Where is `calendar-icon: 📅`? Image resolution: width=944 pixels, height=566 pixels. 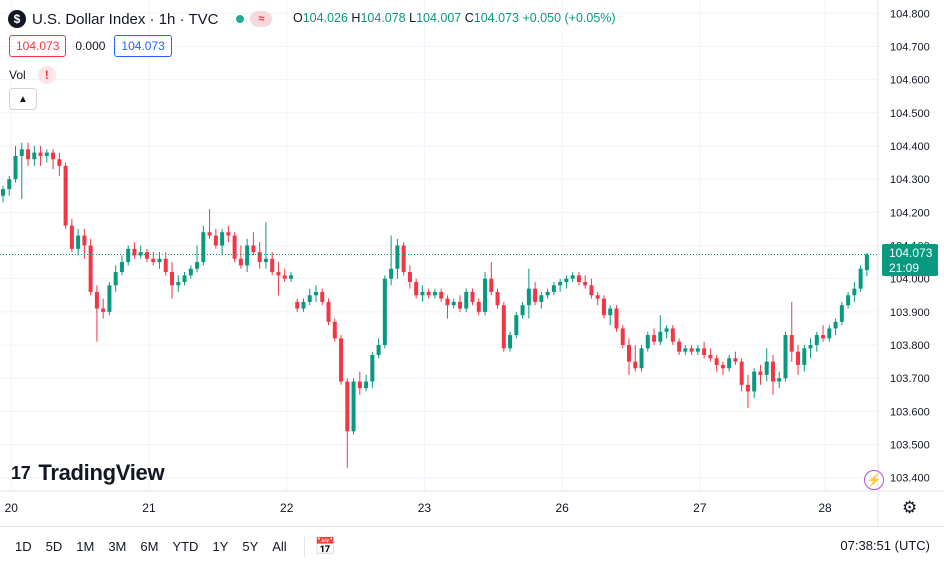
calendar-icon: 📅 is located at coordinates (325, 546).